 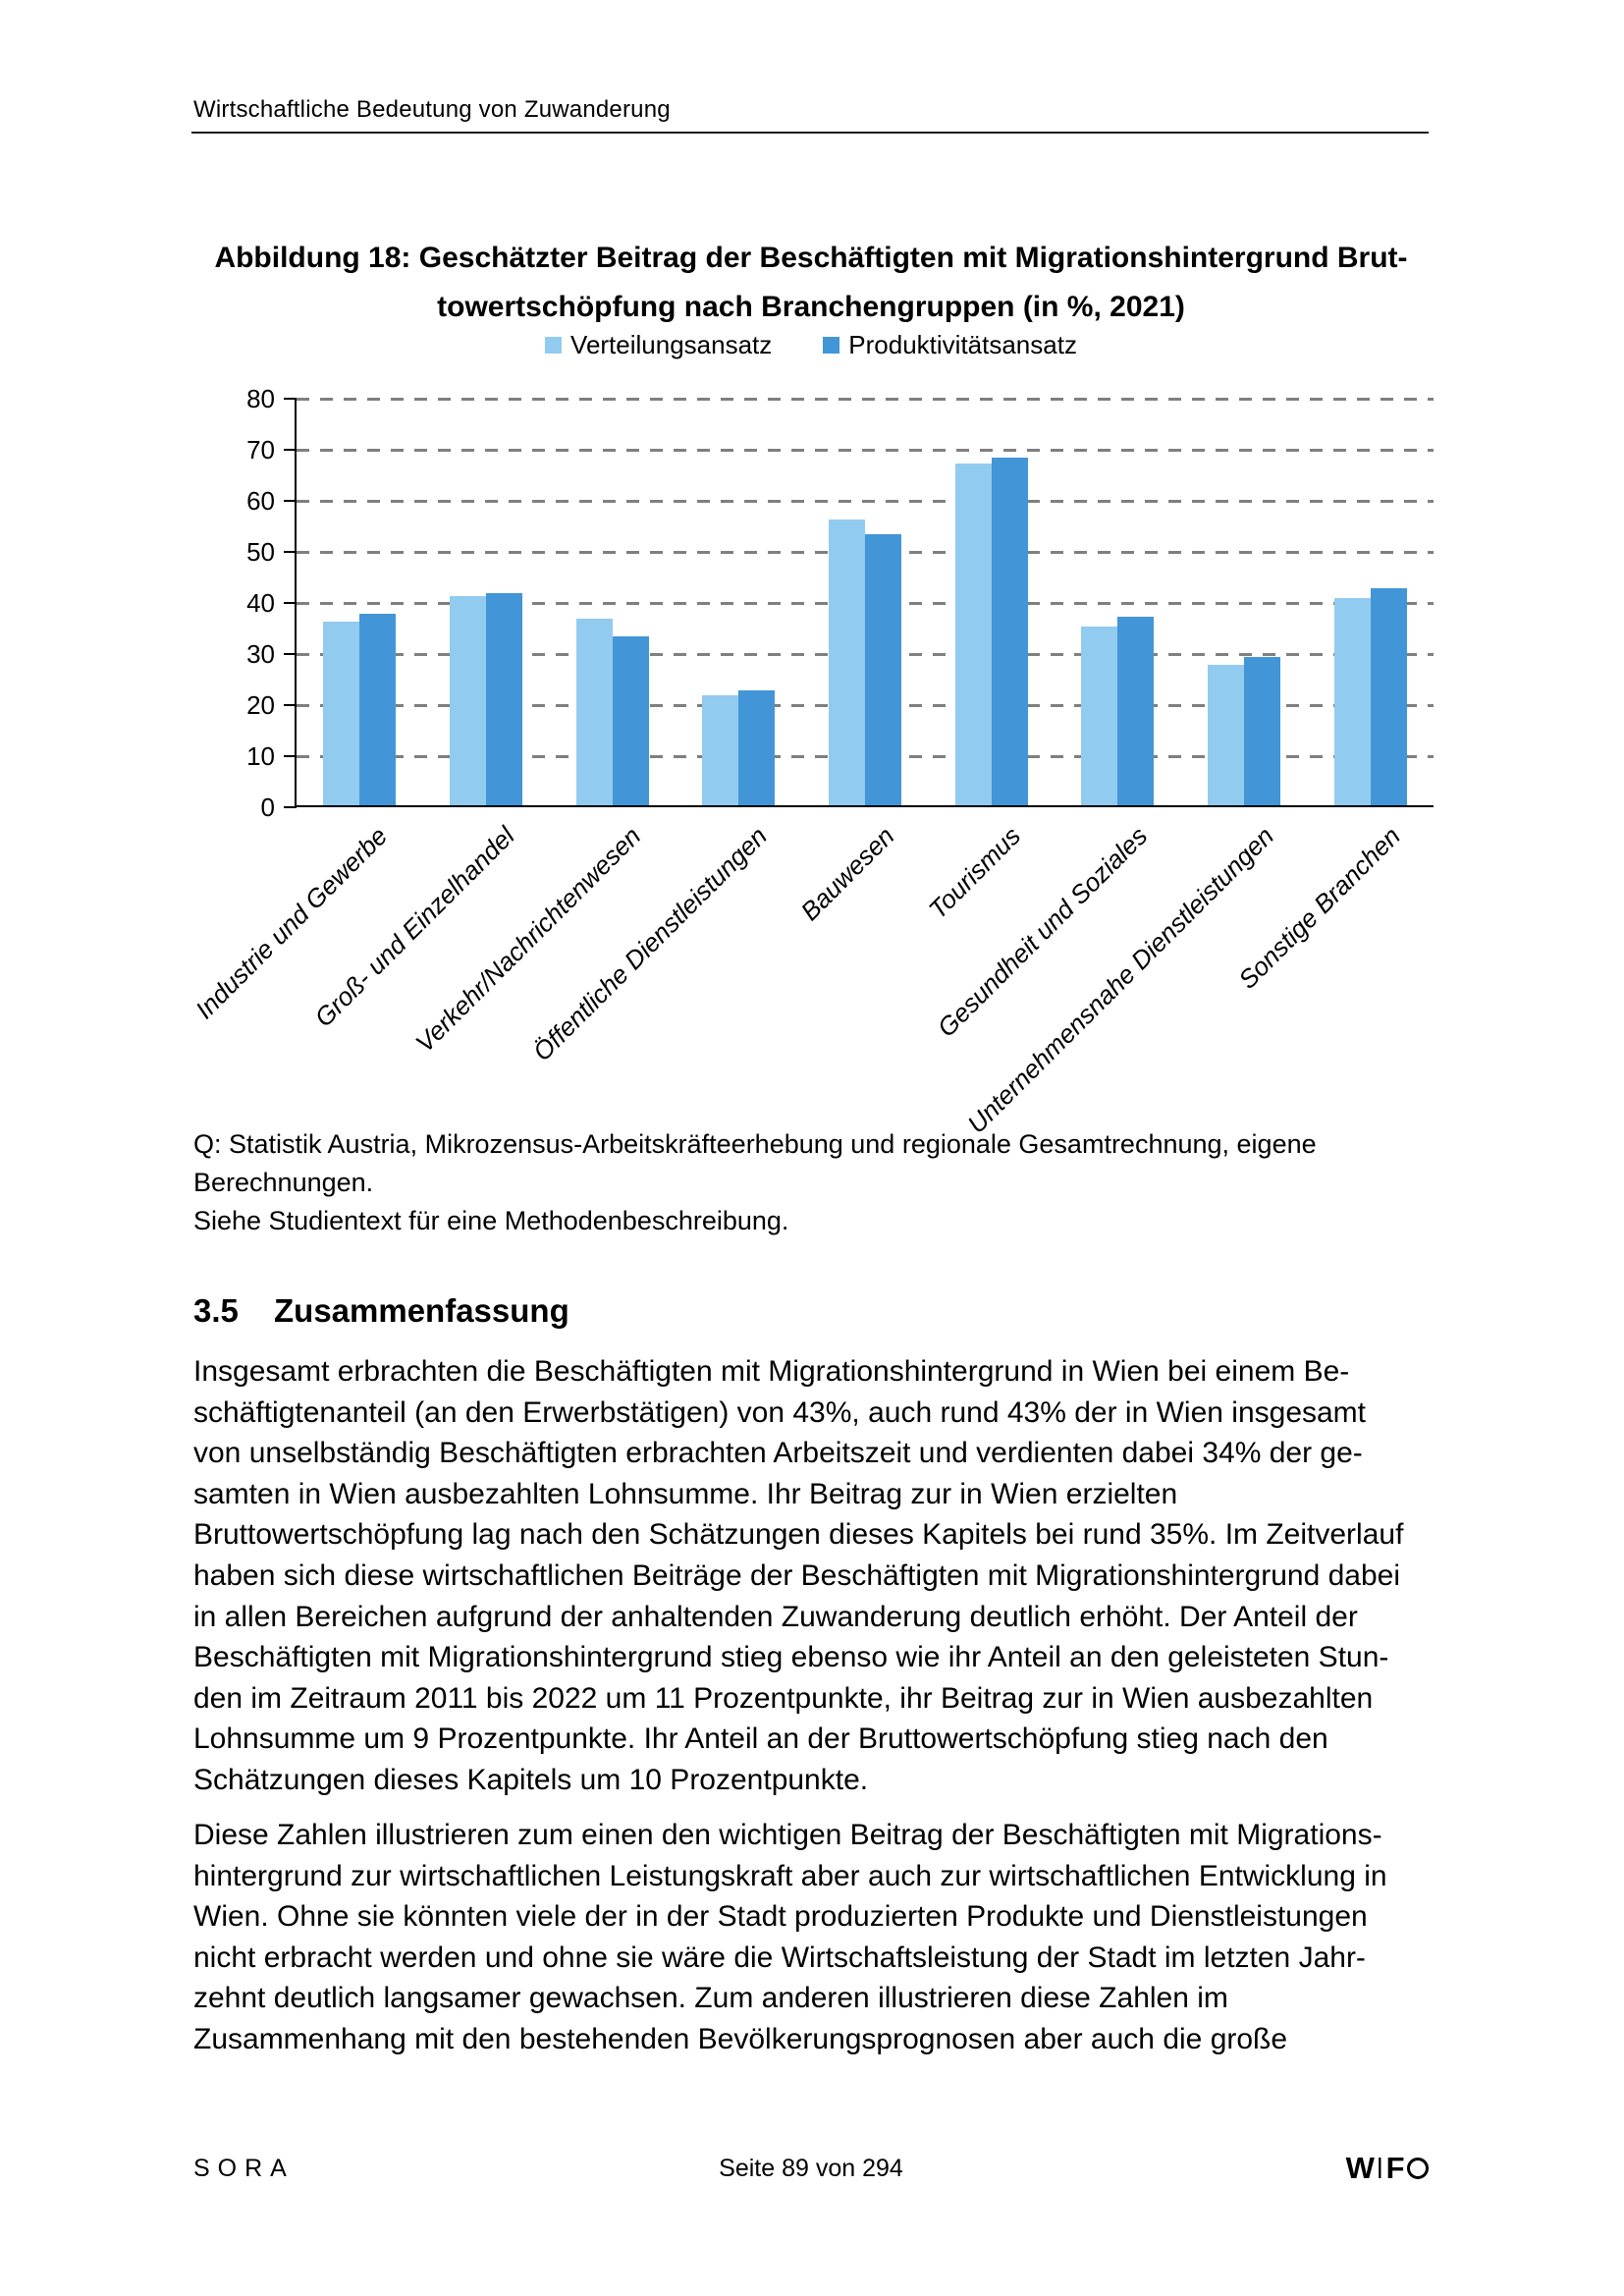 I want to click on y-axis-label: 60, so click(x=260, y=501).